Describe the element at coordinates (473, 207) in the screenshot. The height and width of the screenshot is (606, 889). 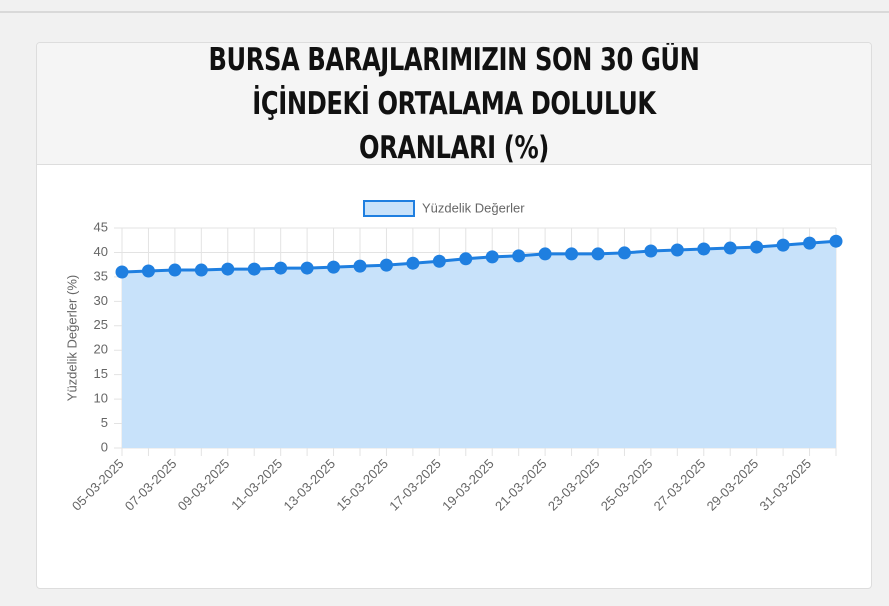
I see `legend-label: Yüzdelik Değerler` at that location.